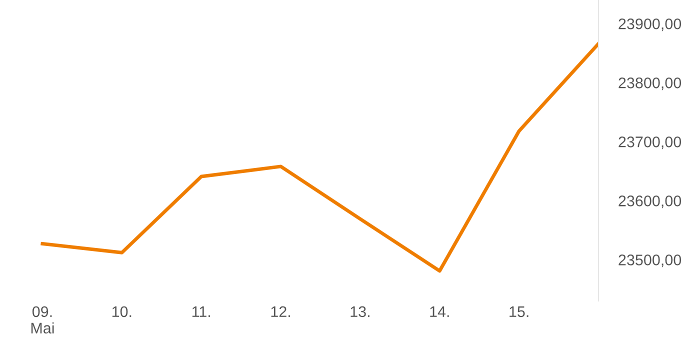  What do you see at coordinates (519, 312) in the screenshot?
I see `x-tick-label: 15.` at bounding box center [519, 312].